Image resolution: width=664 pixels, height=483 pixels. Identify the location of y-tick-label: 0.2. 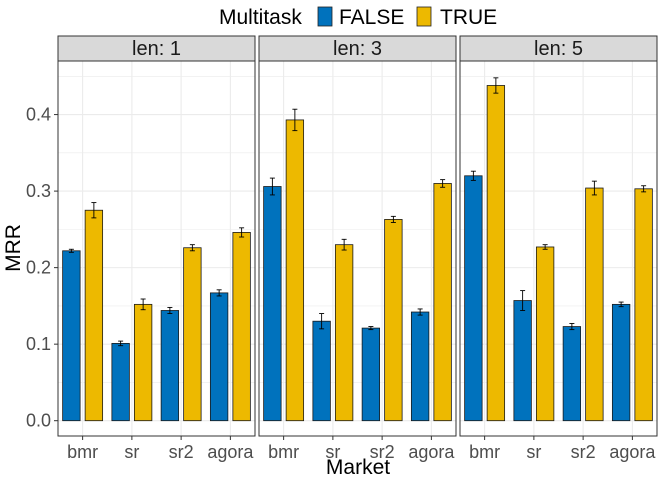
(38, 268).